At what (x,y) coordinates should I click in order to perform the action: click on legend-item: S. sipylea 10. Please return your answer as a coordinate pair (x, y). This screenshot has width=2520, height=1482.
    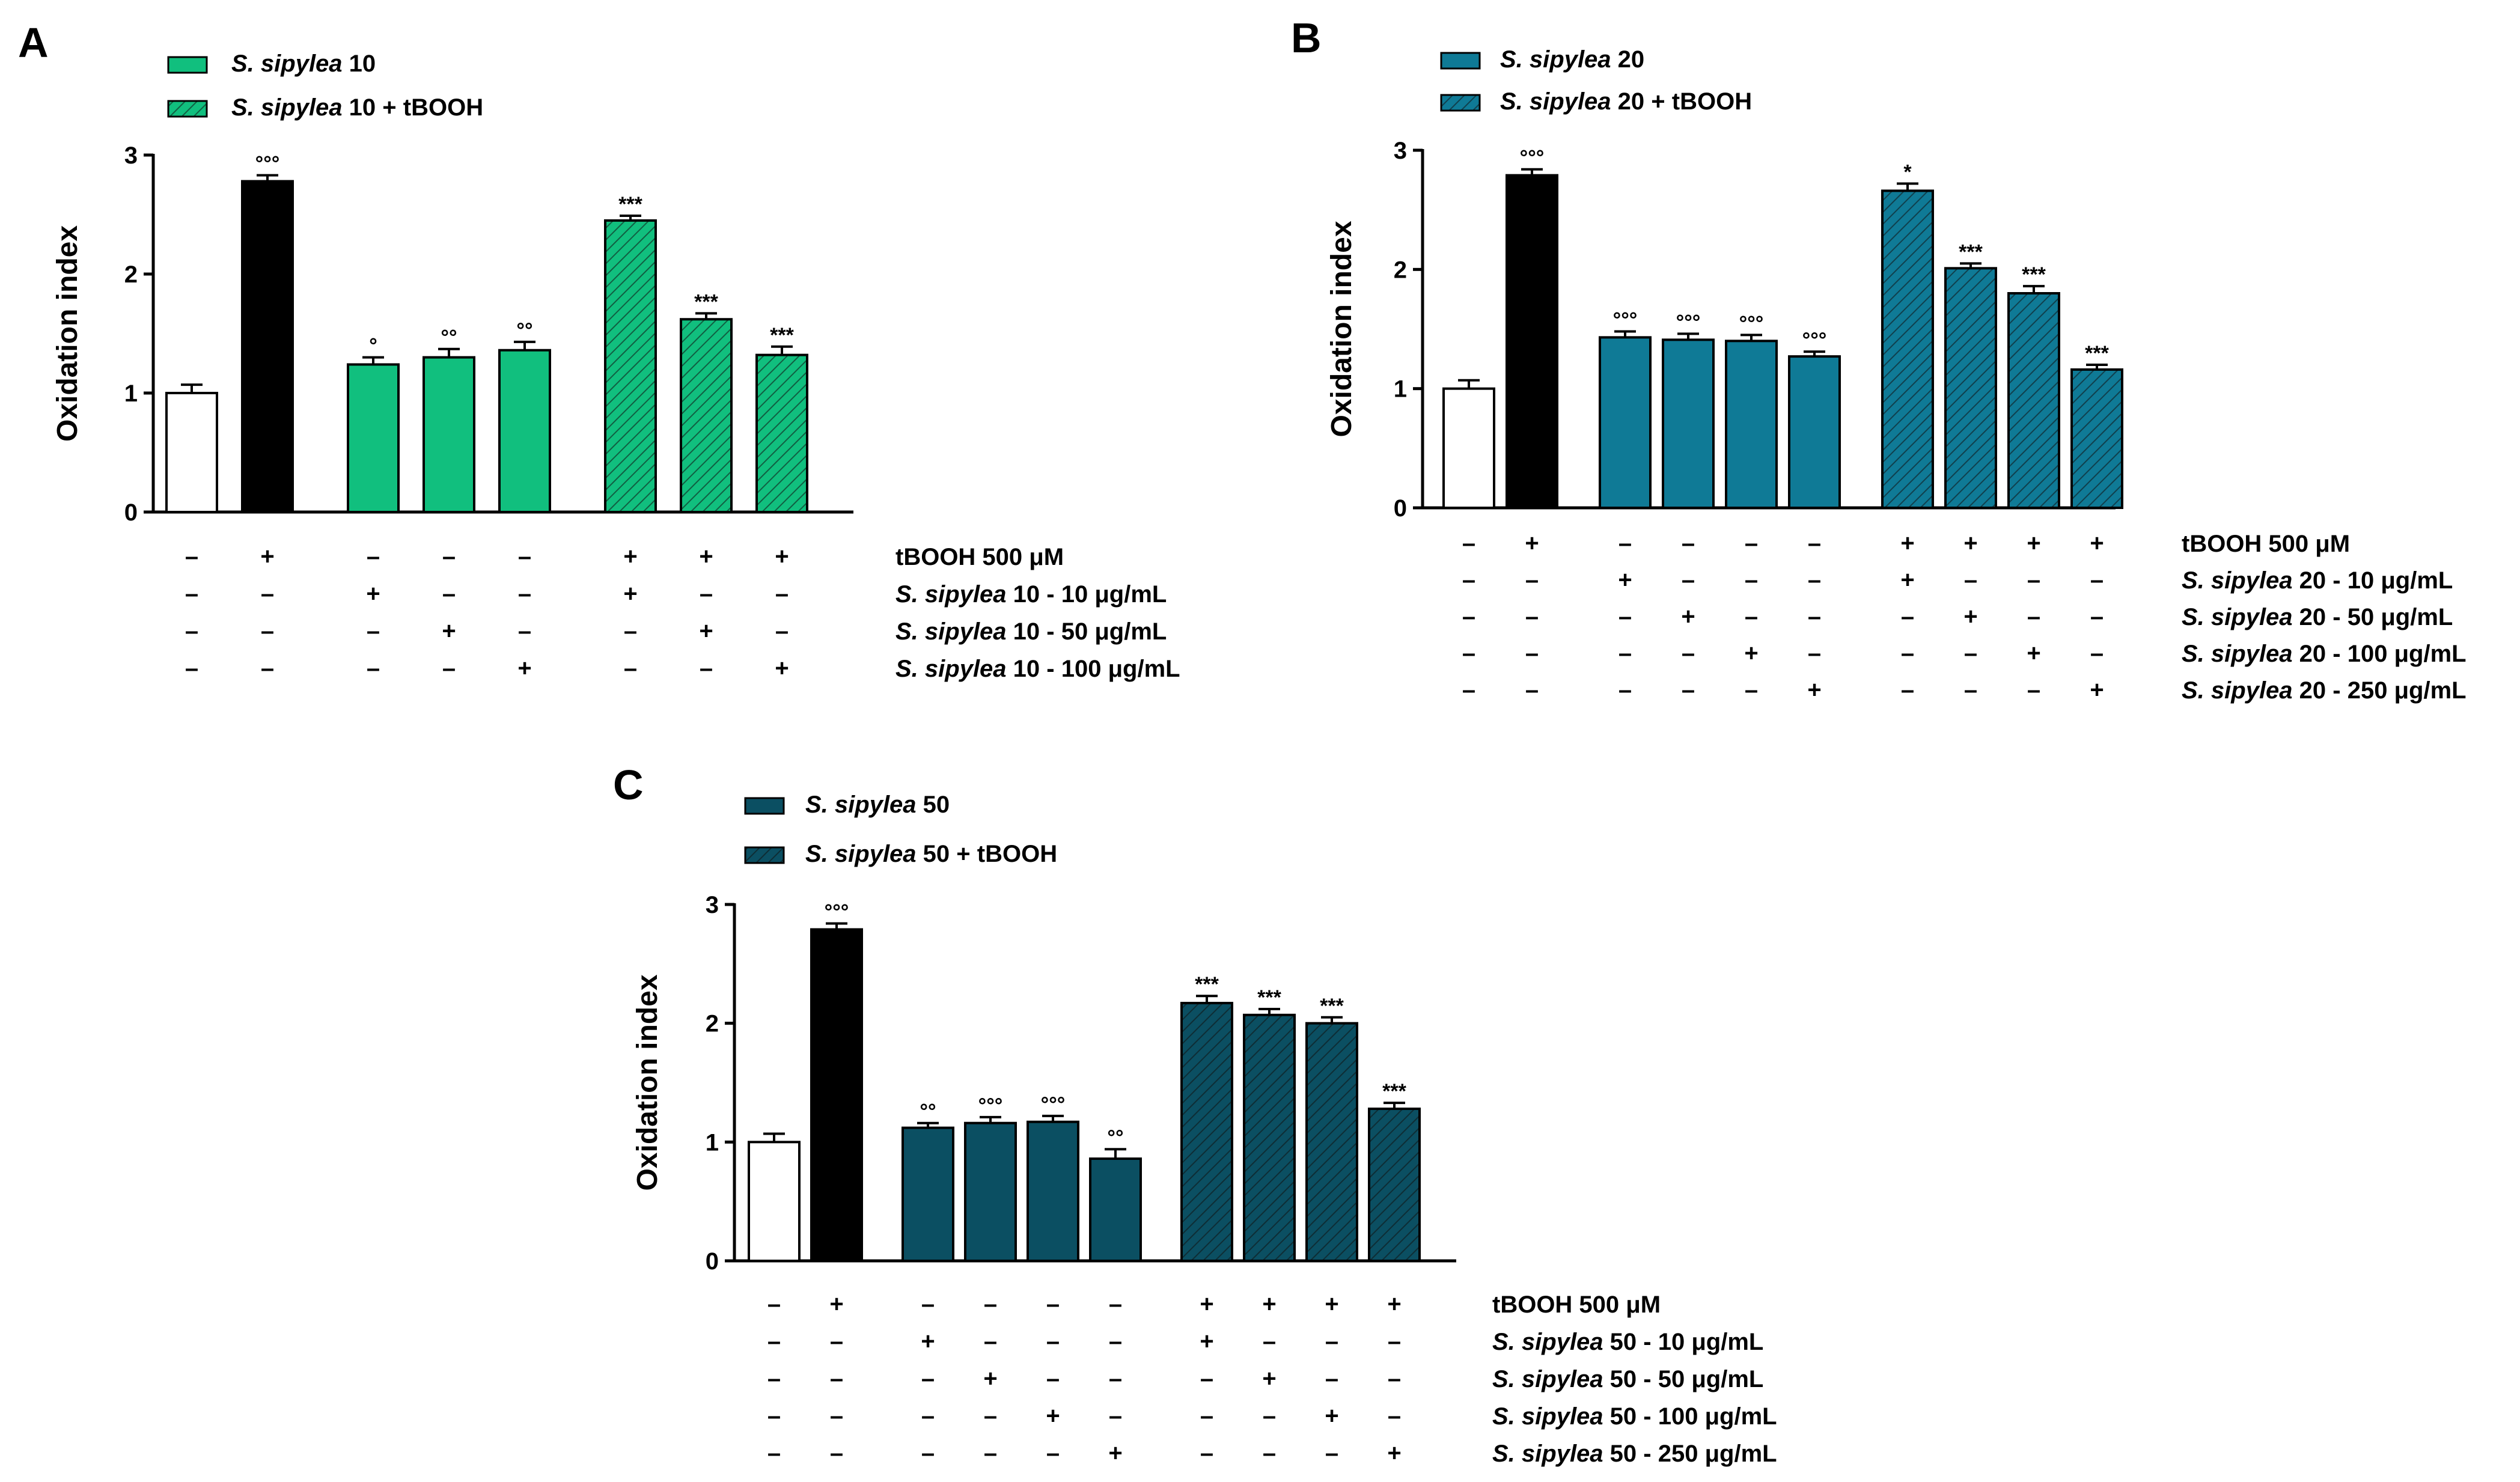
    Looking at the image, I should click on (271, 64).